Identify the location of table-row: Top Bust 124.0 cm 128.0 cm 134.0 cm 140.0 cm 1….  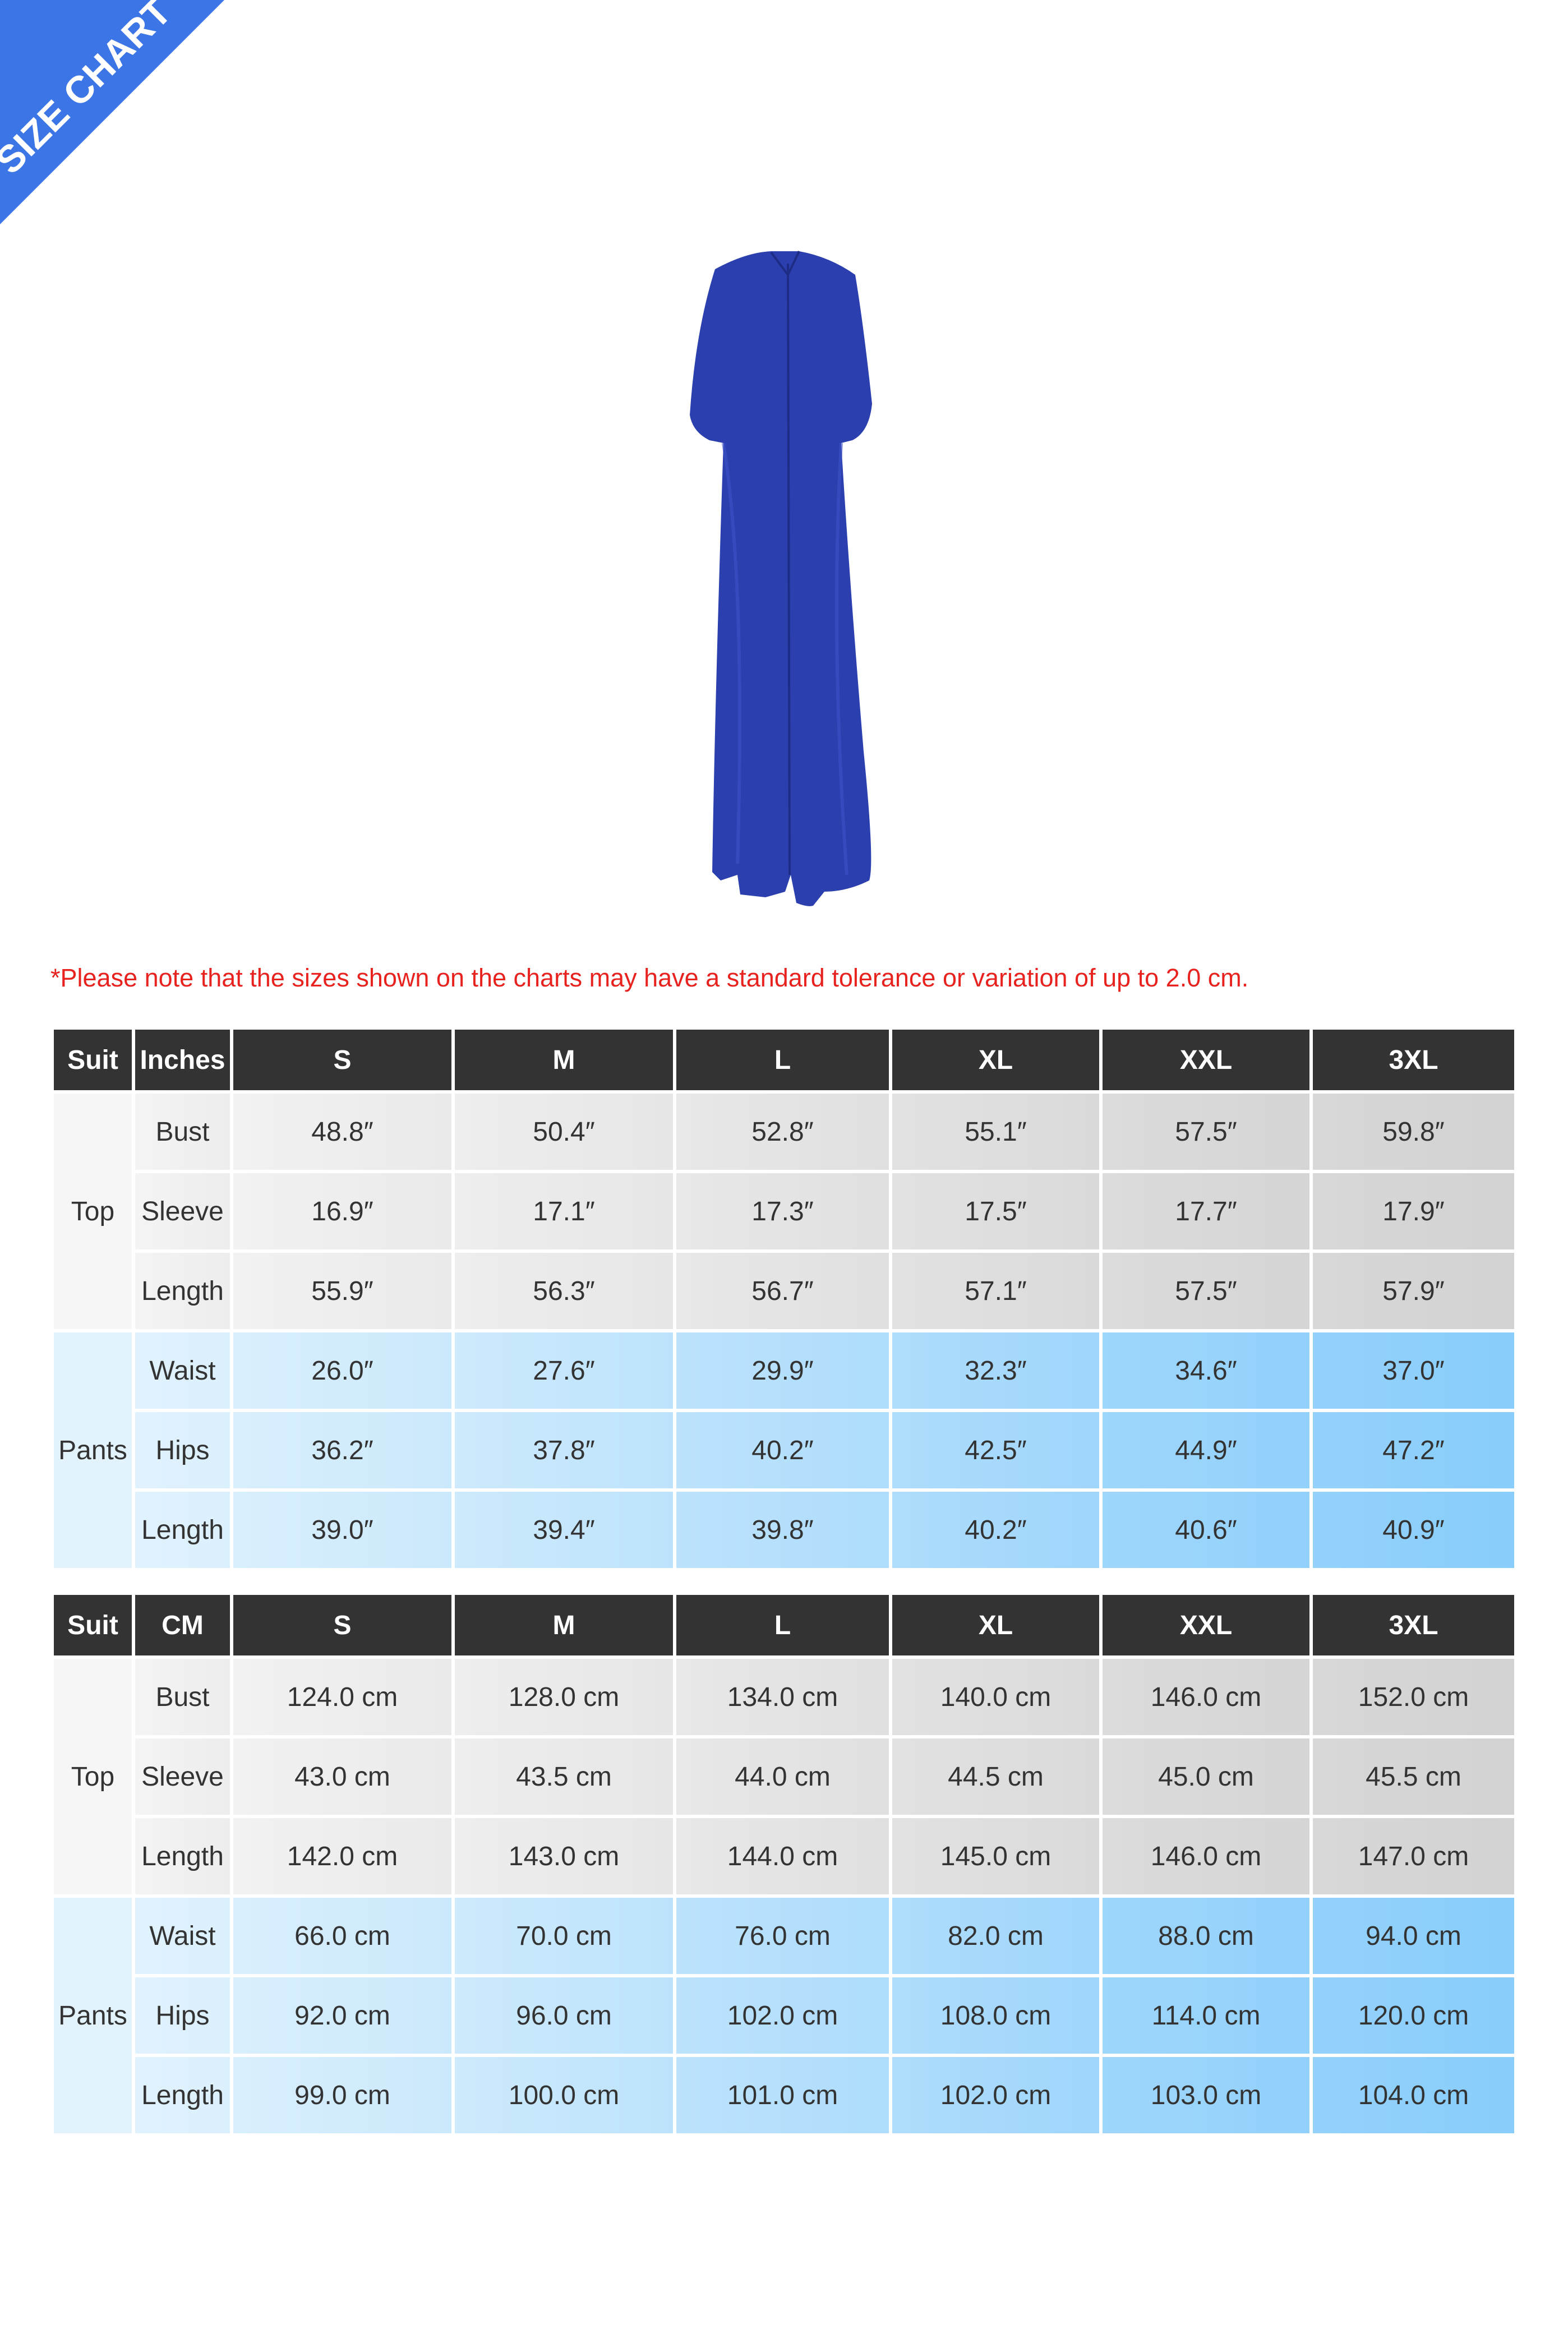
(784, 1776).